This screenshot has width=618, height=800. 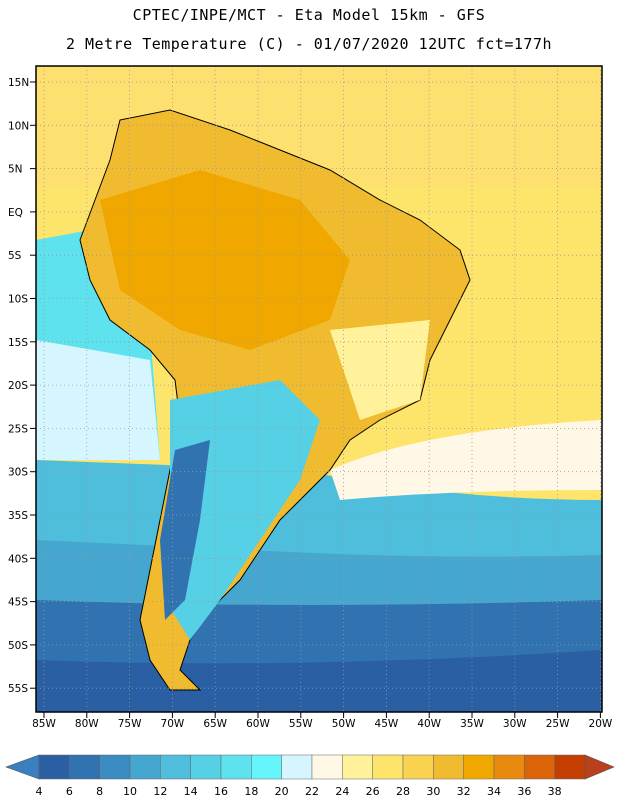 I want to click on lat-label: 10N, so click(x=18, y=126).